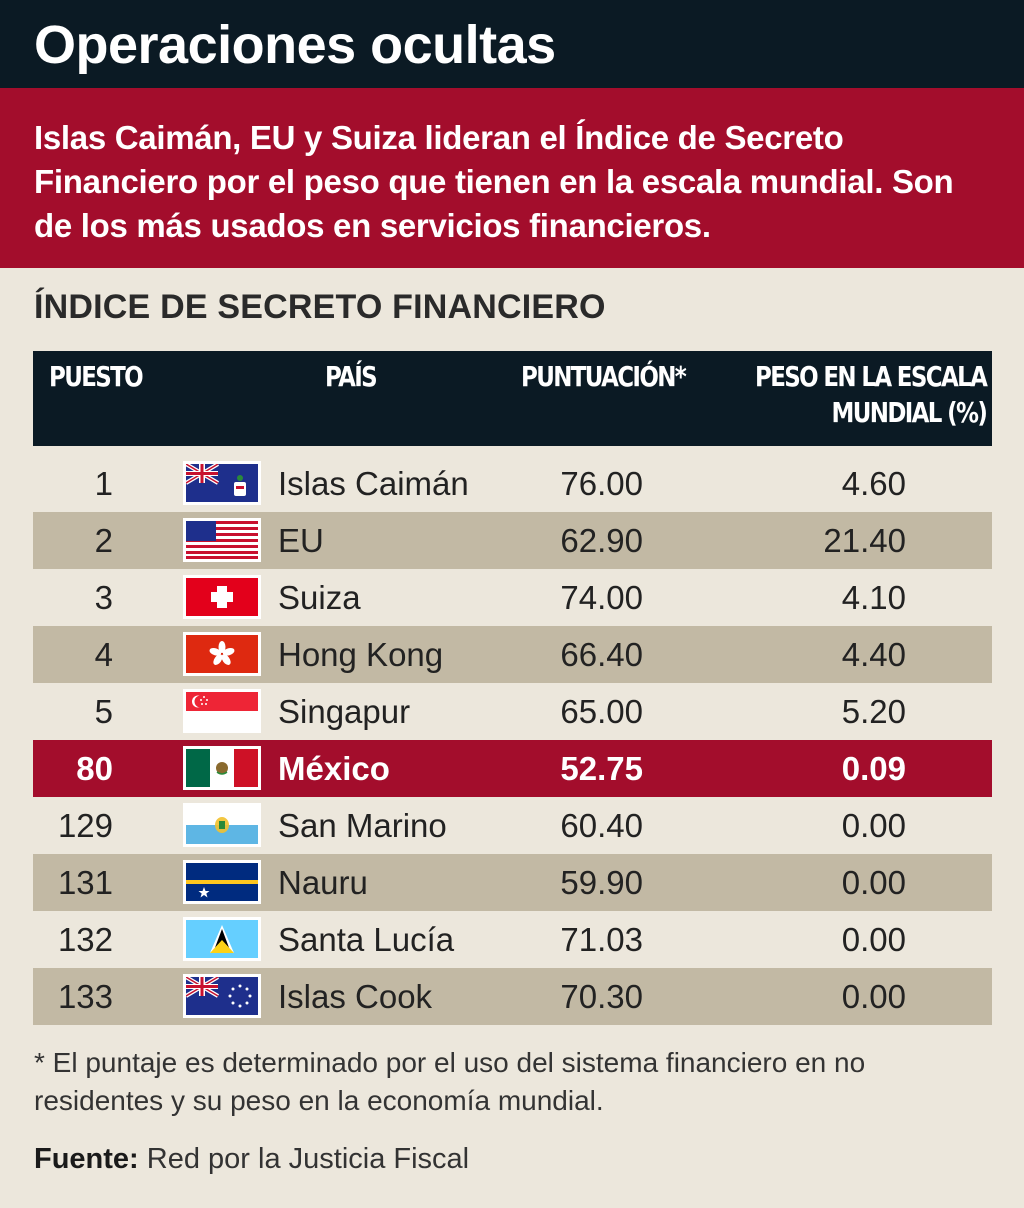 This screenshot has width=1024, height=1208. I want to click on country-cell: Santa Lucía, so click(366, 939).